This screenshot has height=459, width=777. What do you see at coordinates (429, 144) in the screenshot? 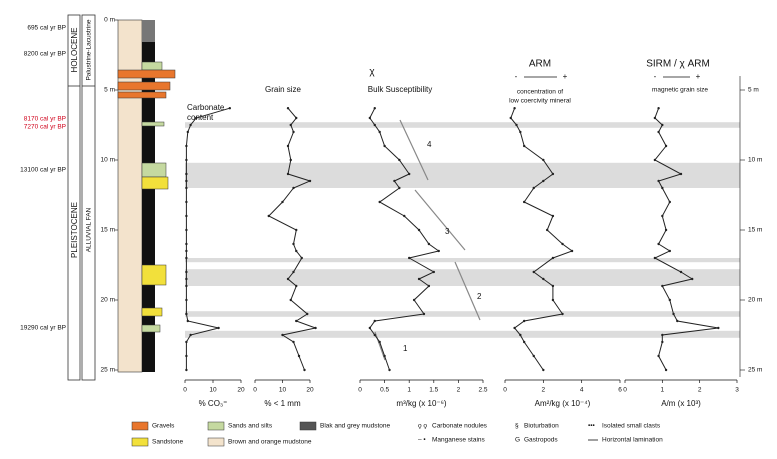
I see `trend-label: 4` at bounding box center [429, 144].